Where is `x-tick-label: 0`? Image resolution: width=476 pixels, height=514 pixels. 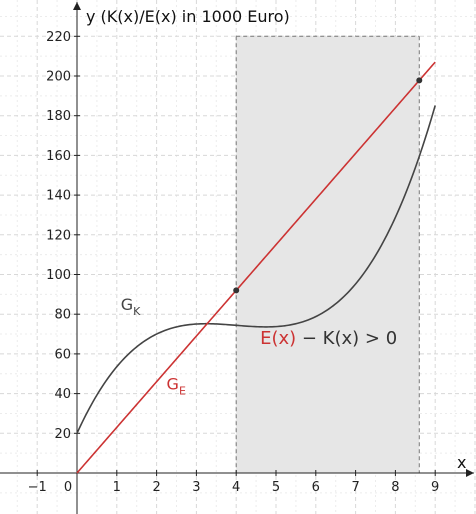
x-tick-label: 0 is located at coordinates (68, 487).